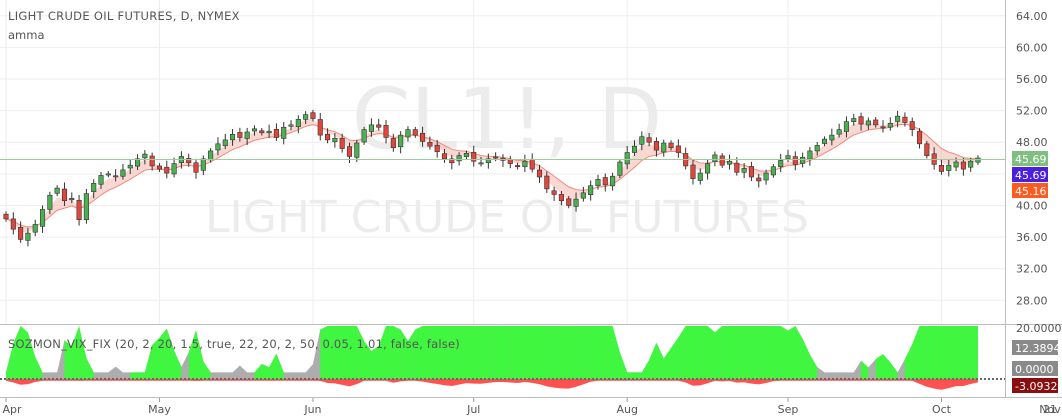 This screenshot has height=420, width=1062. Describe the element at coordinates (124, 16) in the screenshot. I see `symbol-title: LIGHT CRUDE OIL FUTURES, D, NYMEX` at that location.